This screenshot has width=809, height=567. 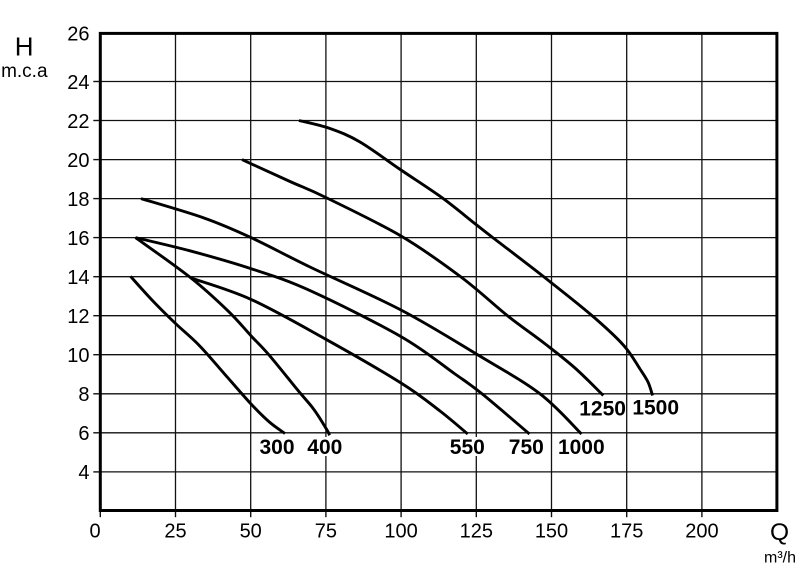 What do you see at coordinates (78, 356) in the screenshot?
I see `svg-text: 10` at bounding box center [78, 356].